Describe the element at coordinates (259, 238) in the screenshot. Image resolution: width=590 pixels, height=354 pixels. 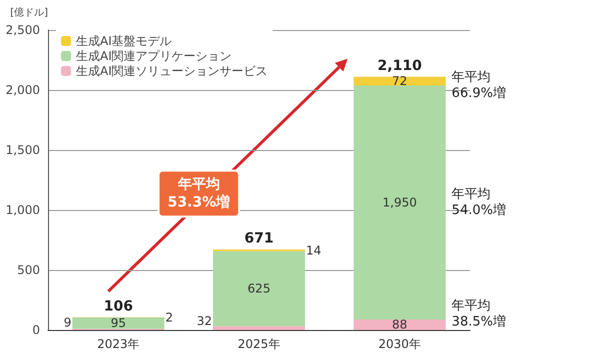
I see `total-label: 671` at that location.